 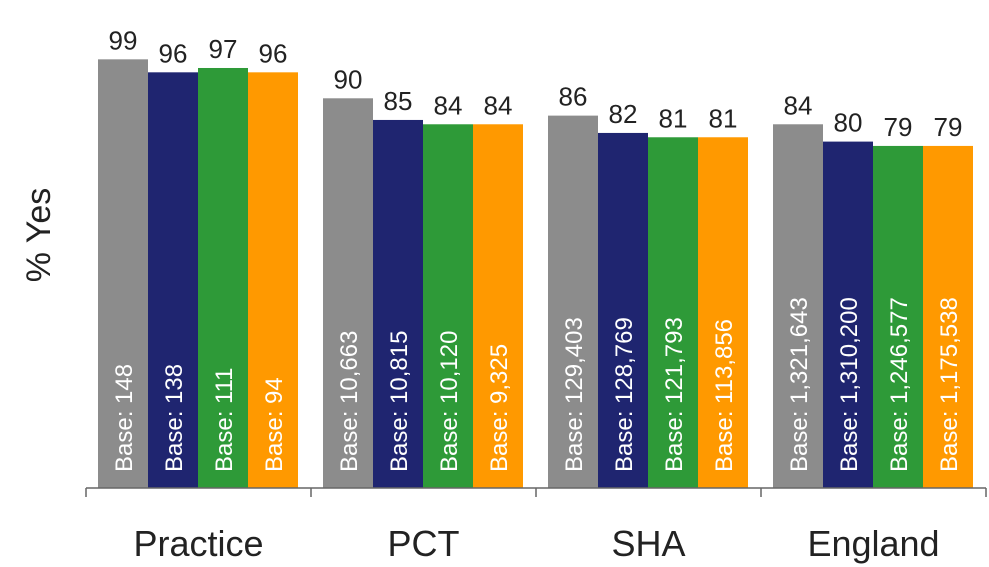 I want to click on base-label: Base: 1,246,577, so click(x=899, y=384).